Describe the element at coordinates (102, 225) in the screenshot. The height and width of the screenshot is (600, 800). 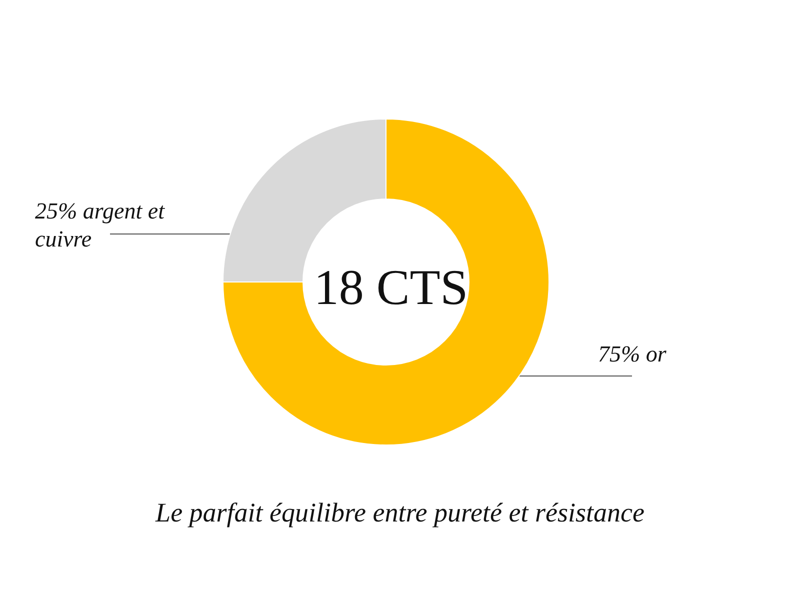
I see `slice-label: 25% argent et cuivre` at that location.